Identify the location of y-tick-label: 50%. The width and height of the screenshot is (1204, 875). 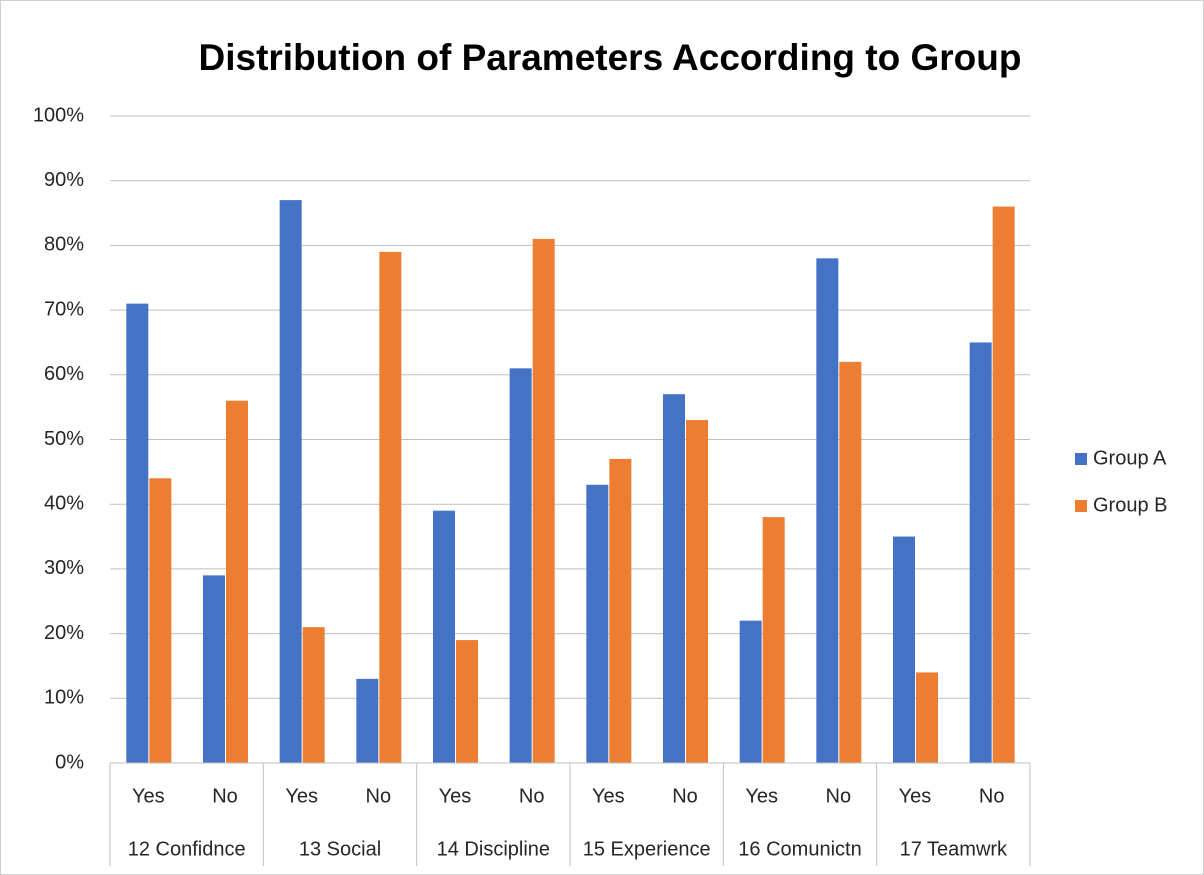
(64, 439).